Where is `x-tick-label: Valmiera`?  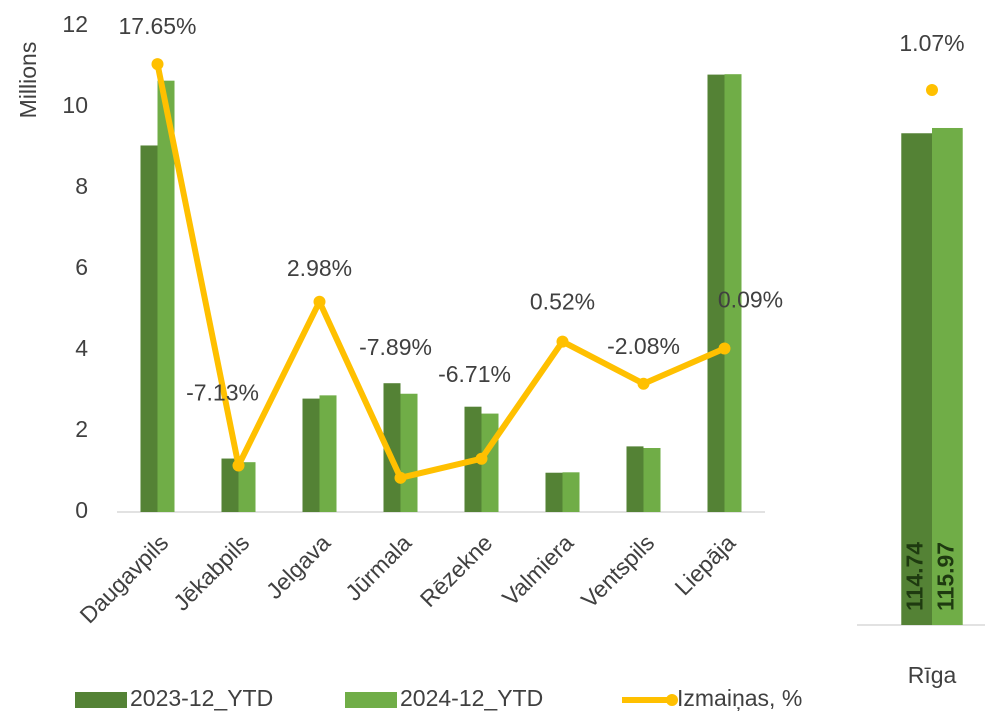 x-tick-label: Valmiera is located at coordinates (537, 569).